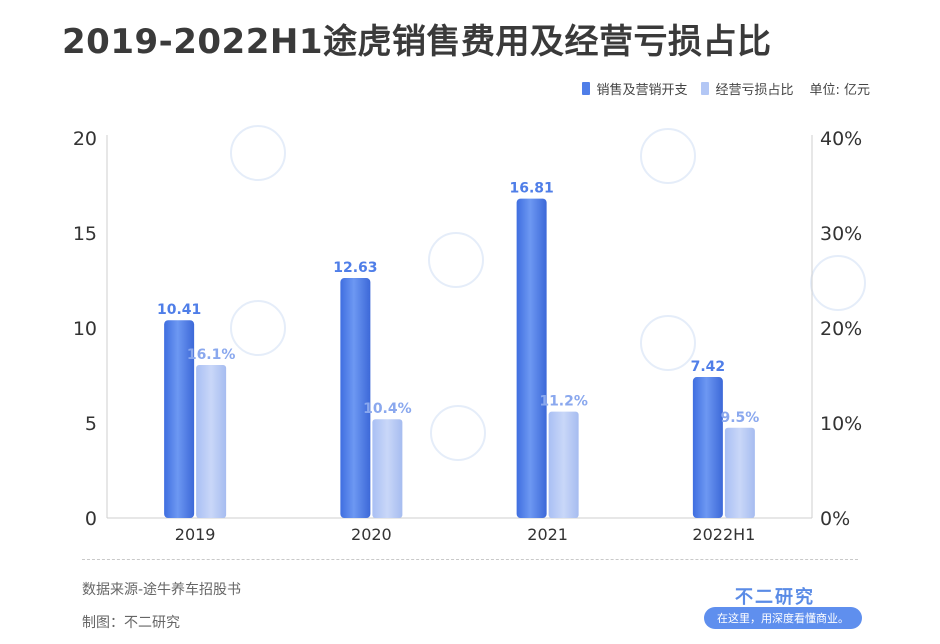 The height and width of the screenshot is (644, 940). Describe the element at coordinates (179, 310) in the screenshot. I see `data-label-sales: 10.41` at that location.